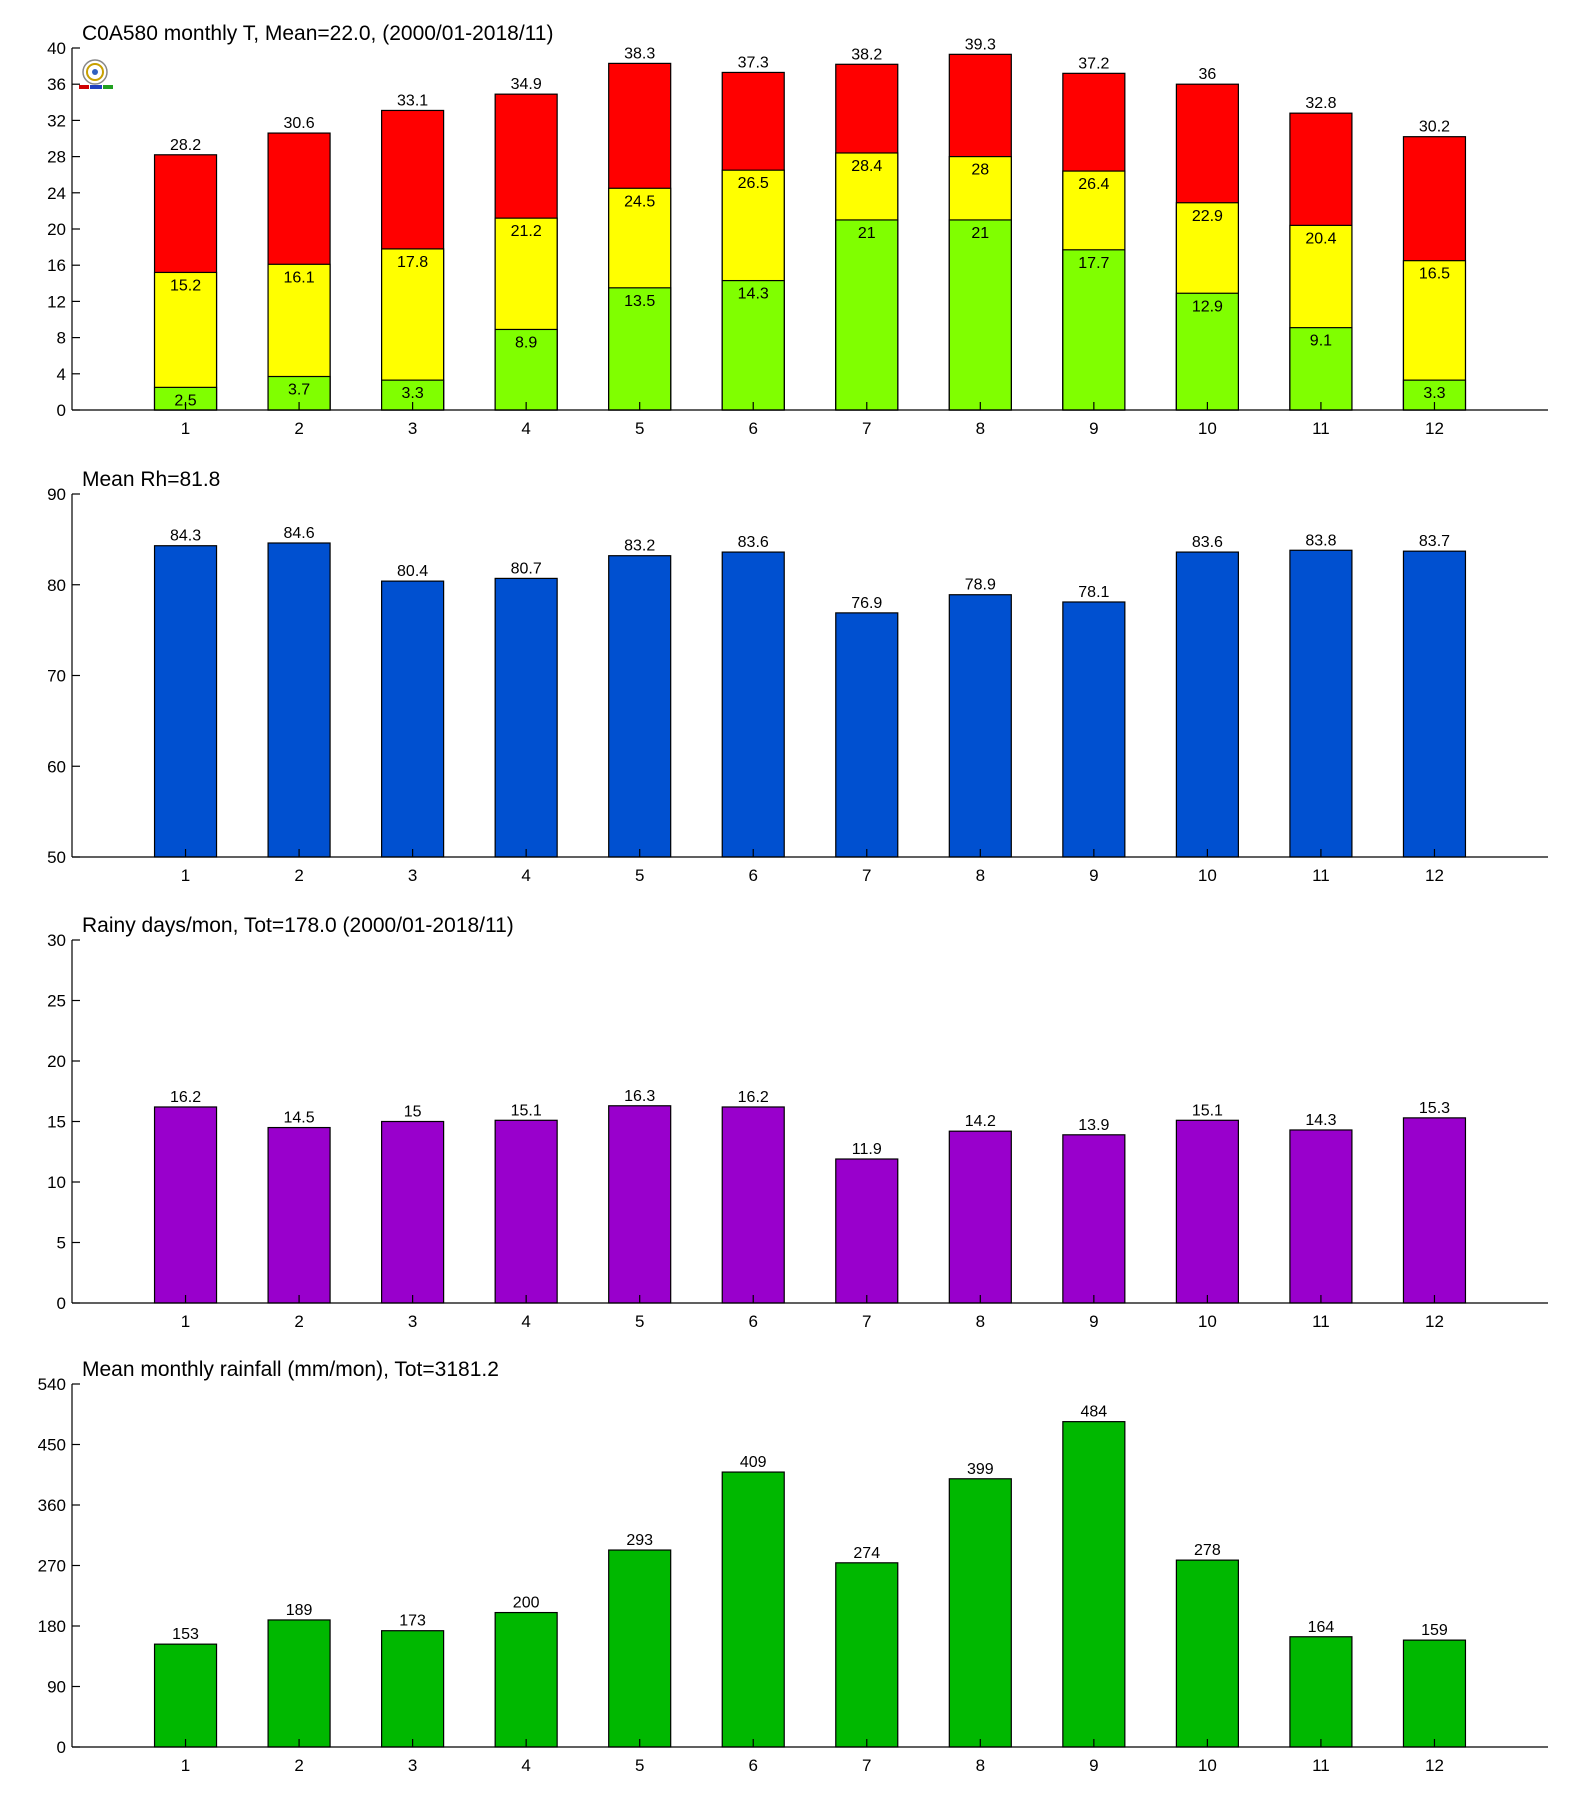 The width and height of the screenshot is (1580, 1800). I want to click on data-label: 83.8, so click(1320, 540).